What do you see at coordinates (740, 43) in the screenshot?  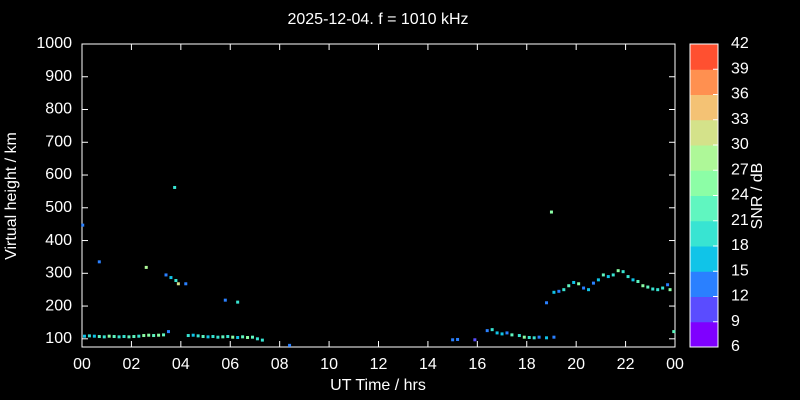 I see `colorbar-tick-label: 42` at bounding box center [740, 43].